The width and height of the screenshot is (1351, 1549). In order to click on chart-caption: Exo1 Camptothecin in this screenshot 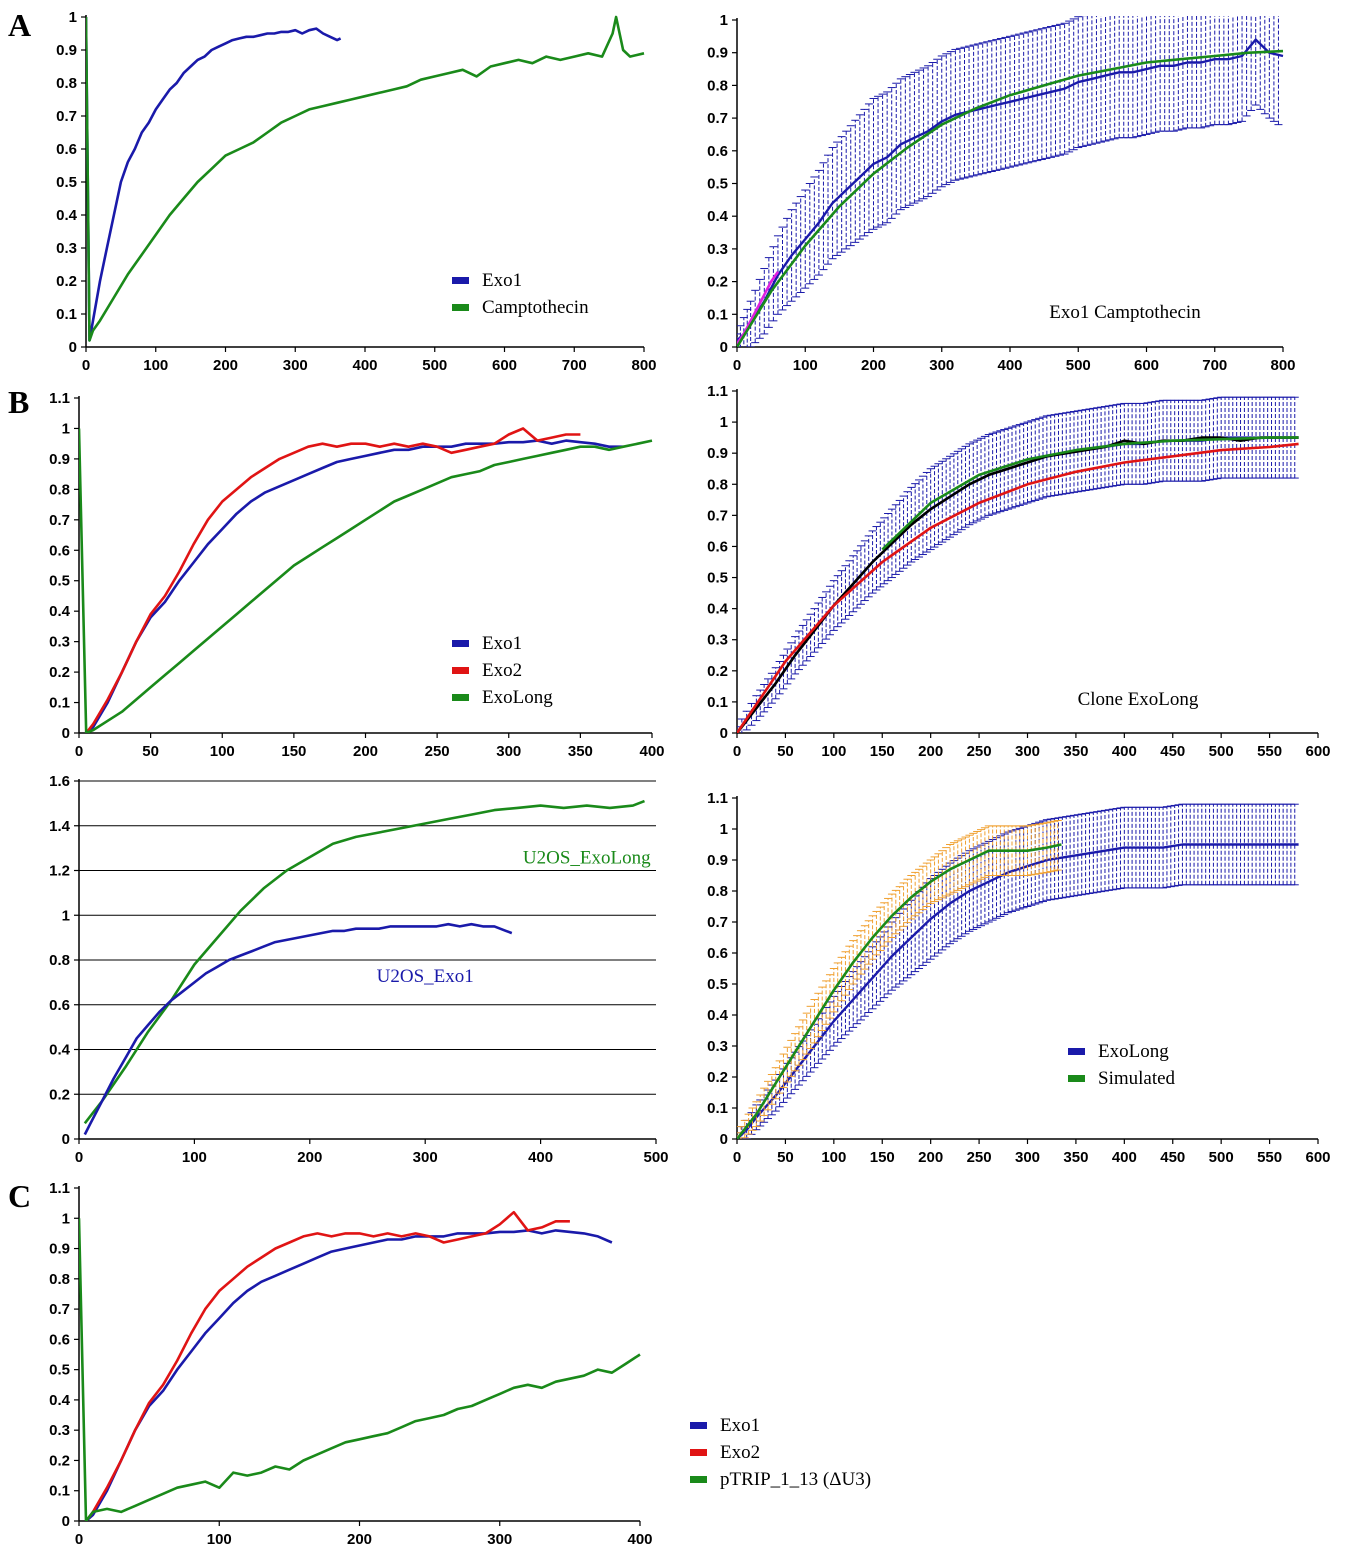, I will do `click(1125, 312)`.